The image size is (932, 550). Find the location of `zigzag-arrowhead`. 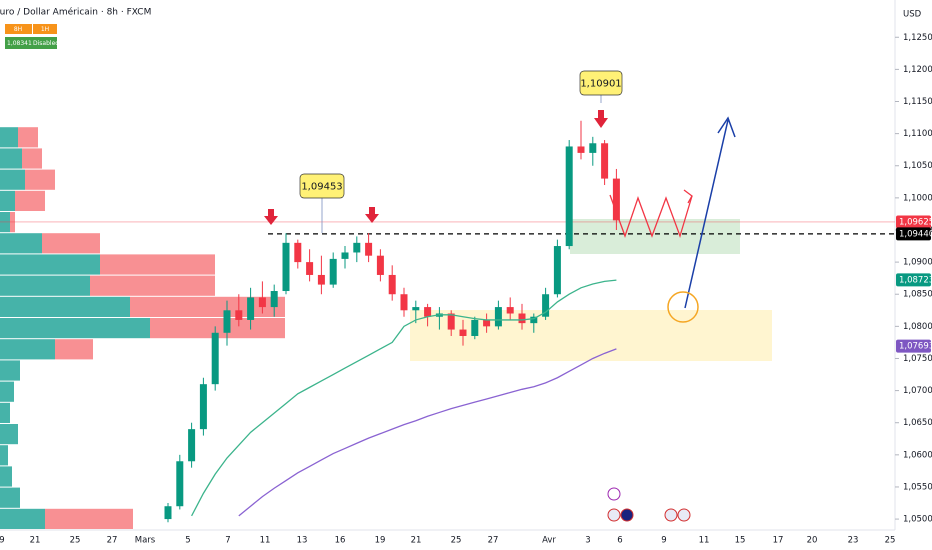

zigzag-arrowhead is located at coordinates (688, 196).